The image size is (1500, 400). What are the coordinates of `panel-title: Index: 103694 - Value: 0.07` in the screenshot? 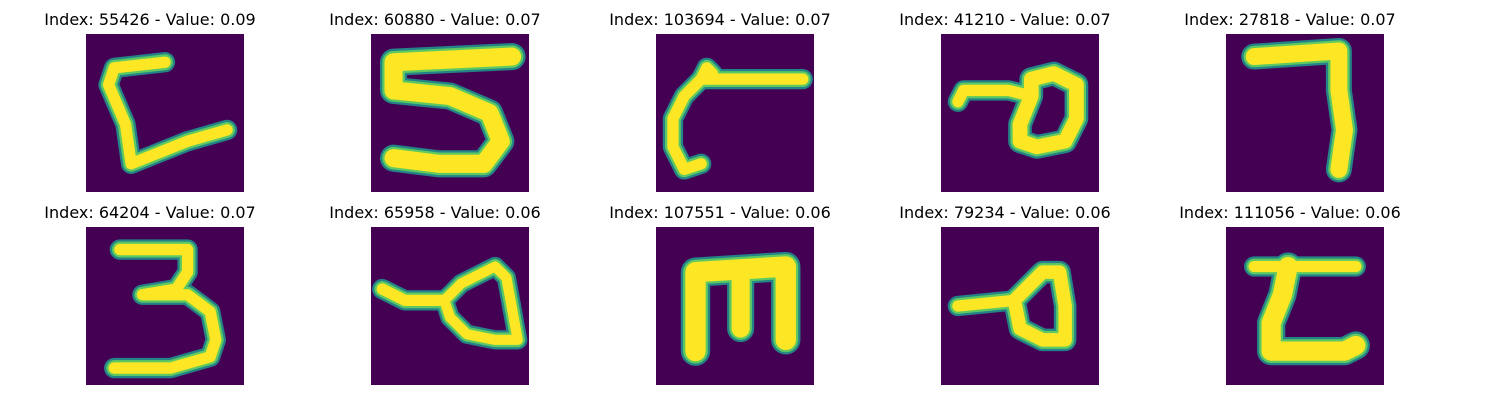 It's located at (720, 19).